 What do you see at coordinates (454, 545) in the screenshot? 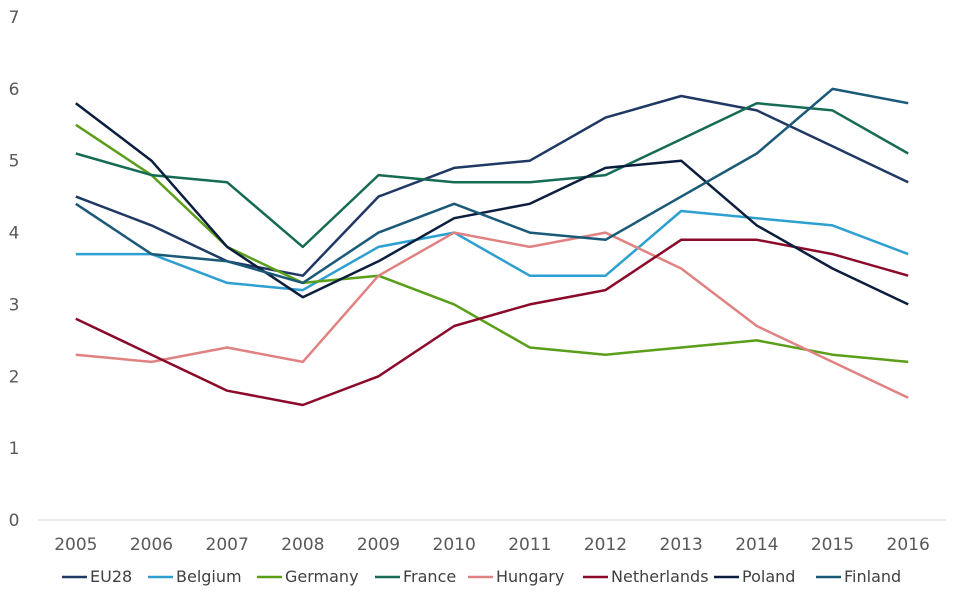
I see `x-tick-label: 2010` at bounding box center [454, 545].